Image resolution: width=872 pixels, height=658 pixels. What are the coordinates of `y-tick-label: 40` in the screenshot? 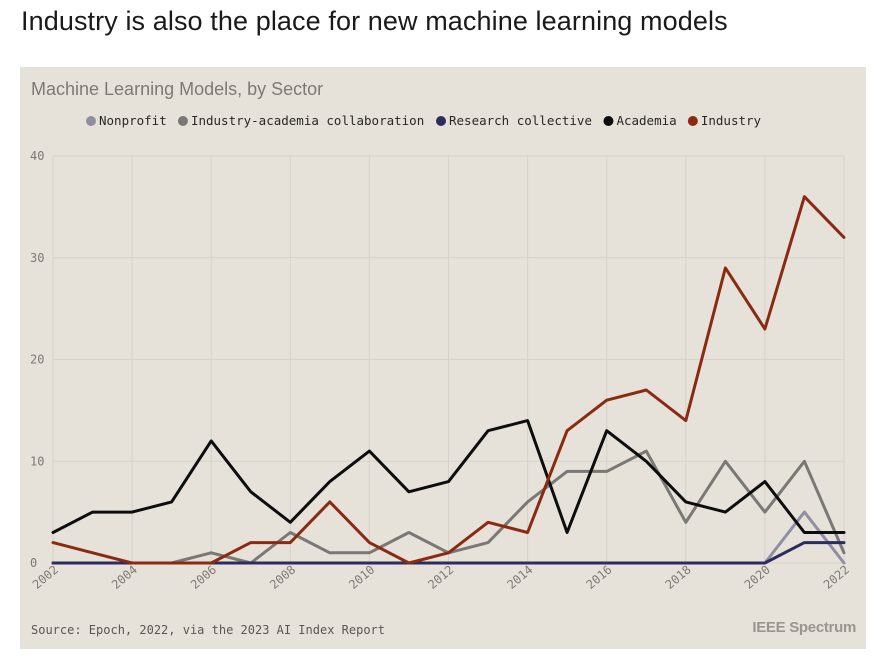 It's located at (37, 156).